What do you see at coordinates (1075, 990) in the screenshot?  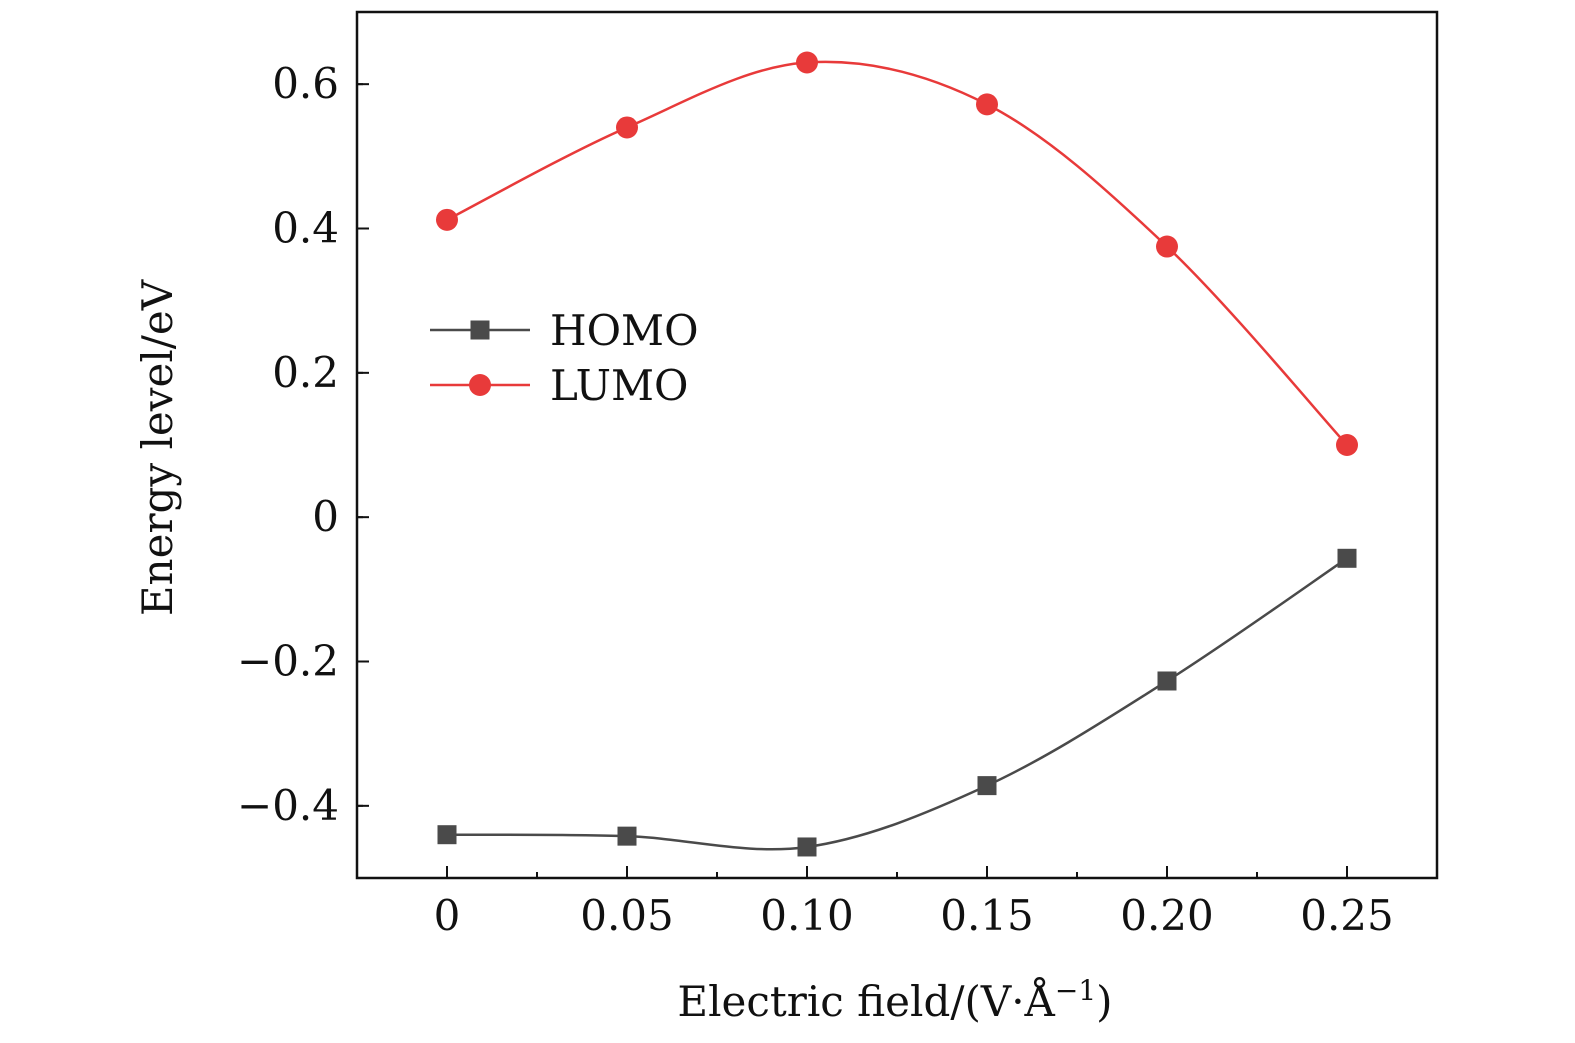 I see `x-axis-title-exponent: −1` at bounding box center [1075, 990].